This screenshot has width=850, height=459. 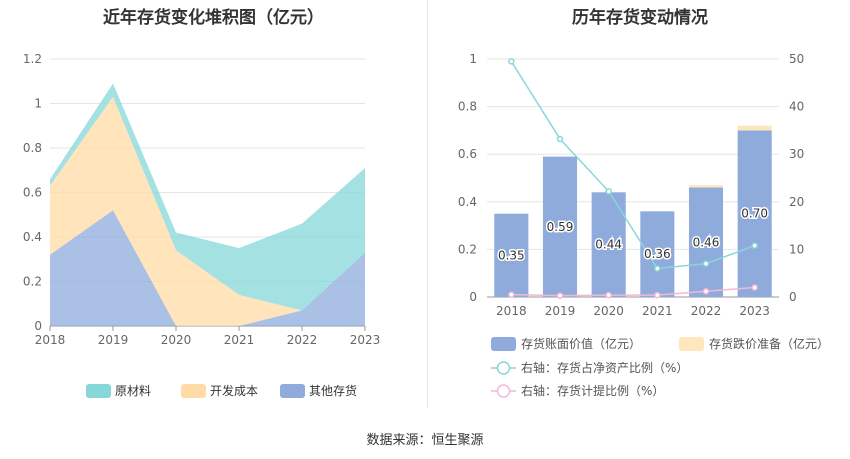 I want to click on legend-label: 右轴：存货占净资产比例（%）, so click(x=604, y=367).